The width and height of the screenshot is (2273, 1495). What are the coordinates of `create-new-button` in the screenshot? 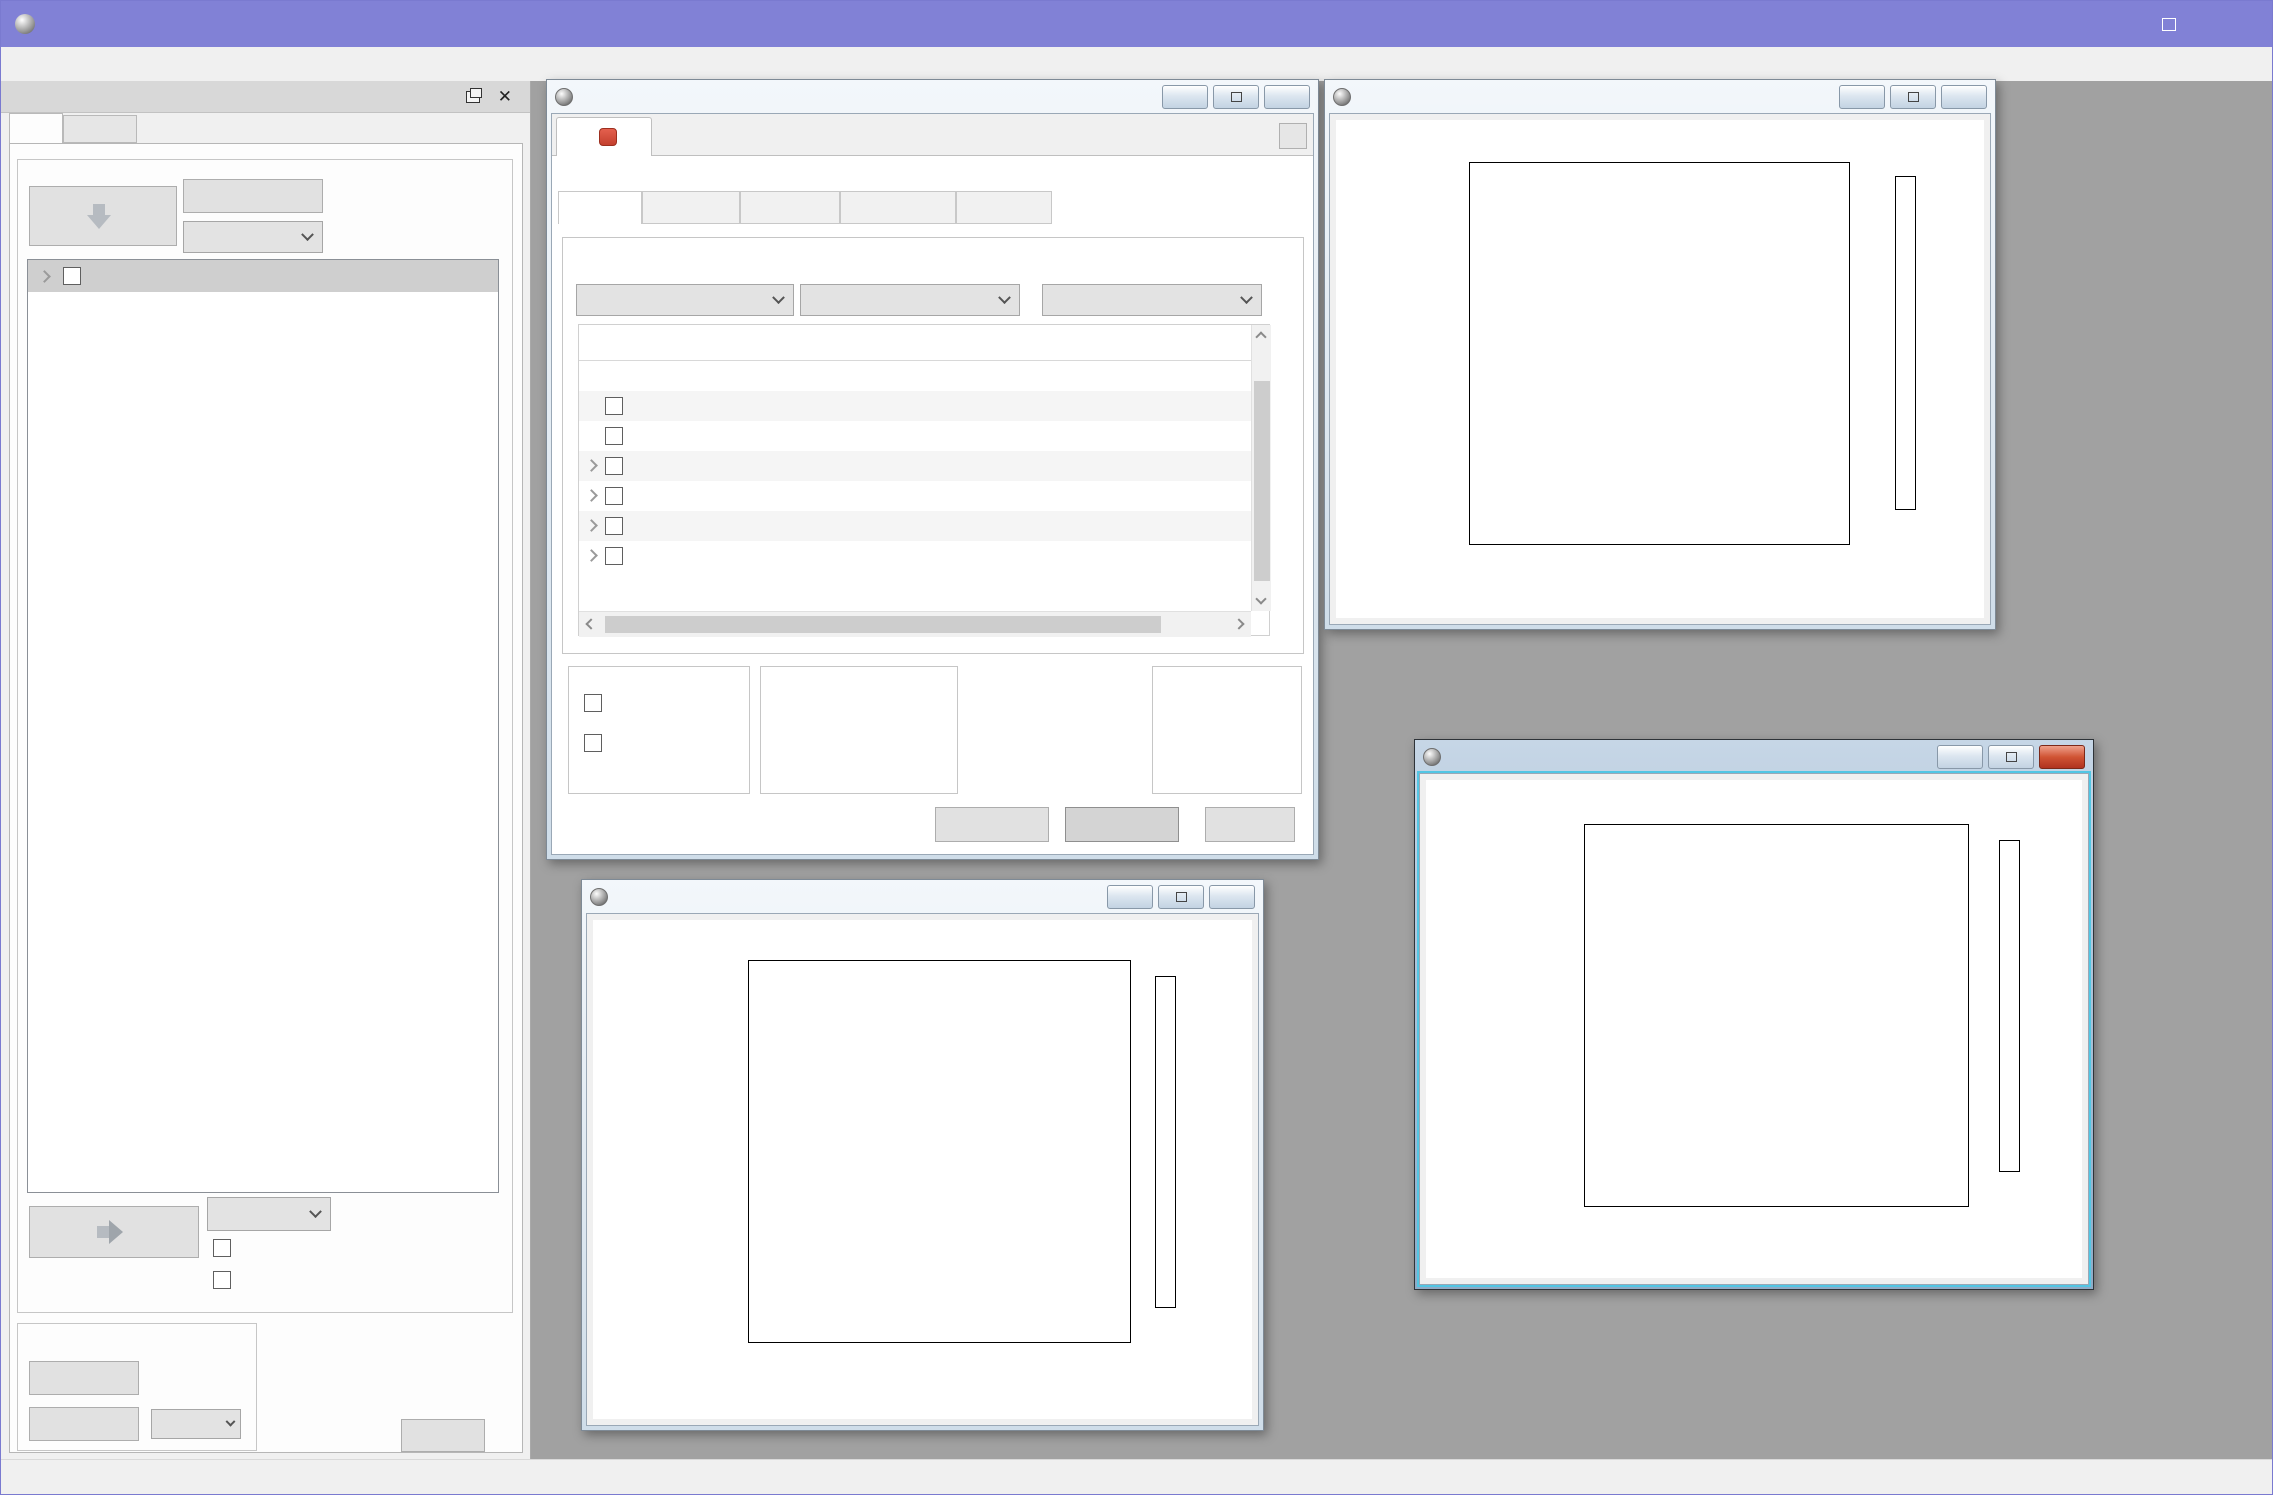 It's located at (84, 1378).